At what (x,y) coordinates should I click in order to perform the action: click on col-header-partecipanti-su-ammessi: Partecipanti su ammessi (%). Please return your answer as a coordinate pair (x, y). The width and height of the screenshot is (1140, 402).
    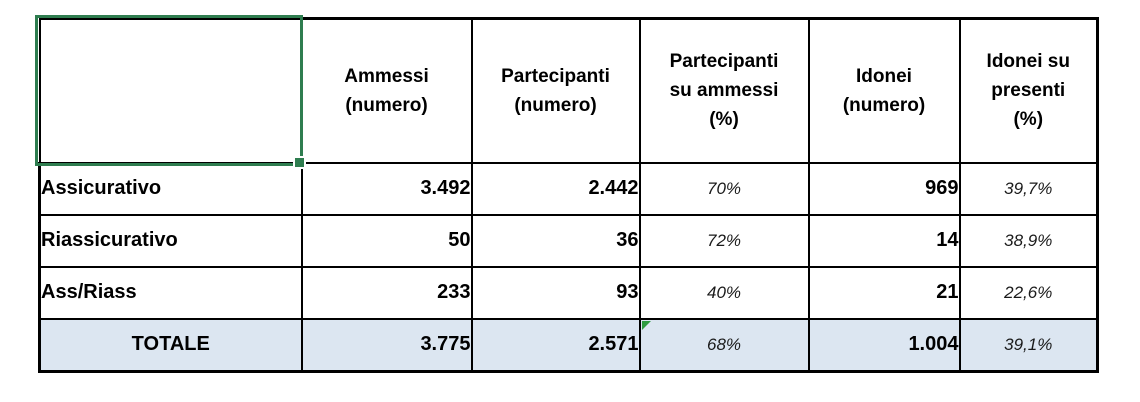
    Looking at the image, I should click on (724, 90).